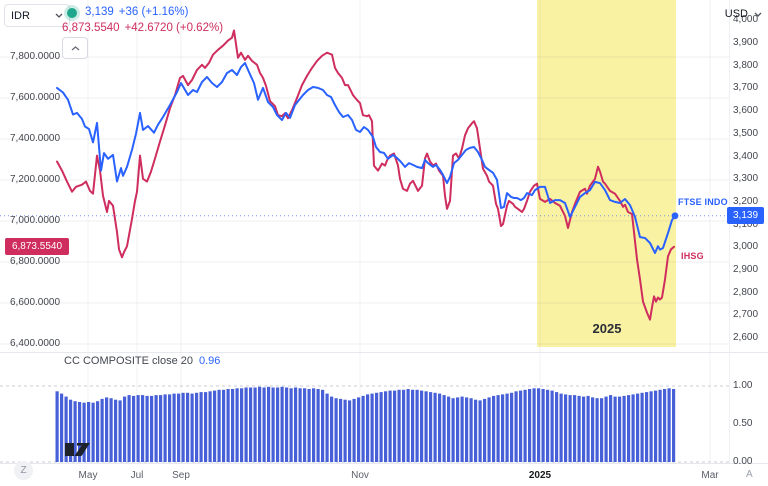  What do you see at coordinates (153, 12) in the screenshot?
I see `legend-change: +36 (+1.16%)` at bounding box center [153, 12].